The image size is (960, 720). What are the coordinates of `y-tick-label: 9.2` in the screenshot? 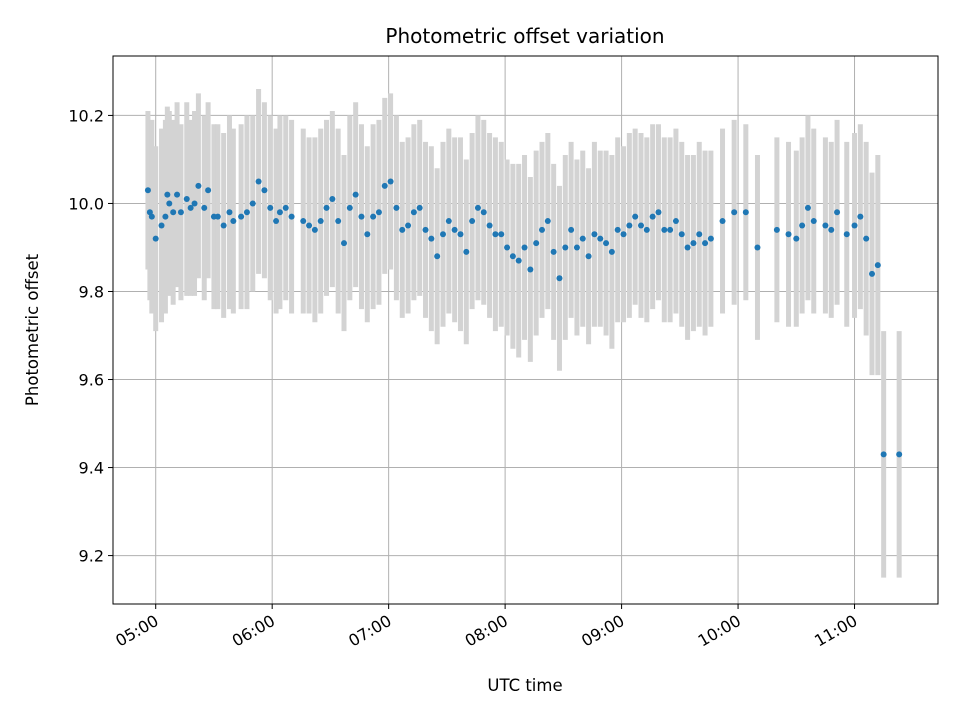 It's located at (91, 556).